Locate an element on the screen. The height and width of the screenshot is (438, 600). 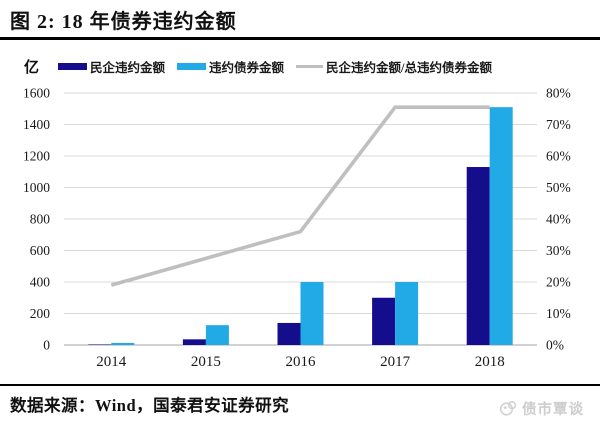
x-axis-labels: 2014 2015 2016 2017 2018 is located at coordinates (300, 362).